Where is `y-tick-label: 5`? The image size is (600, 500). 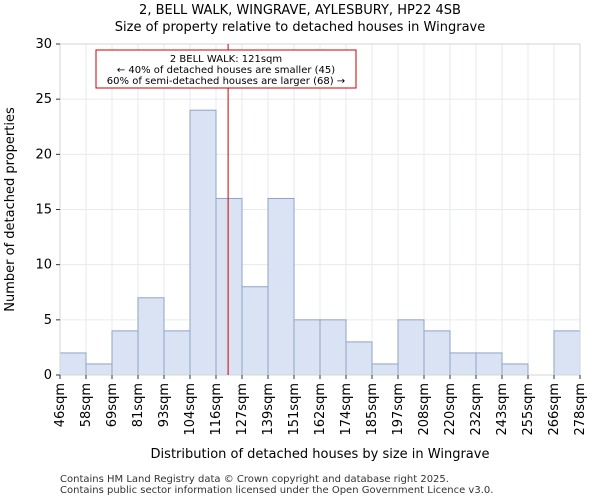
y-tick-label: 5 is located at coordinates (48, 320).